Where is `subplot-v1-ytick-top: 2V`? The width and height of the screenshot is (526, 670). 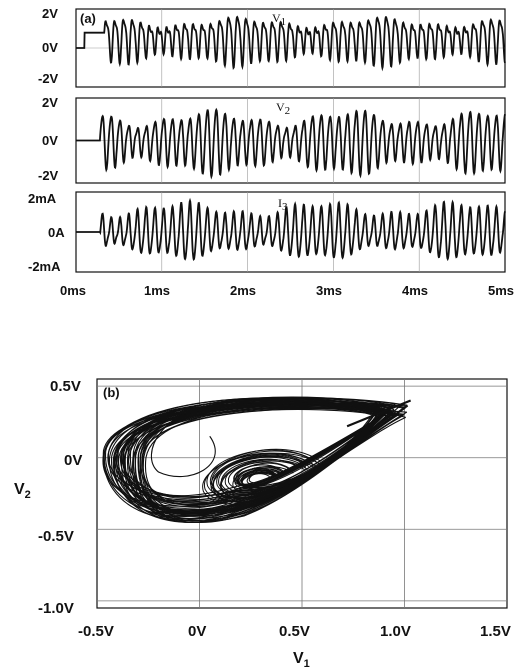 subplot-v1-ytick-top: 2V is located at coordinates (50, 13).